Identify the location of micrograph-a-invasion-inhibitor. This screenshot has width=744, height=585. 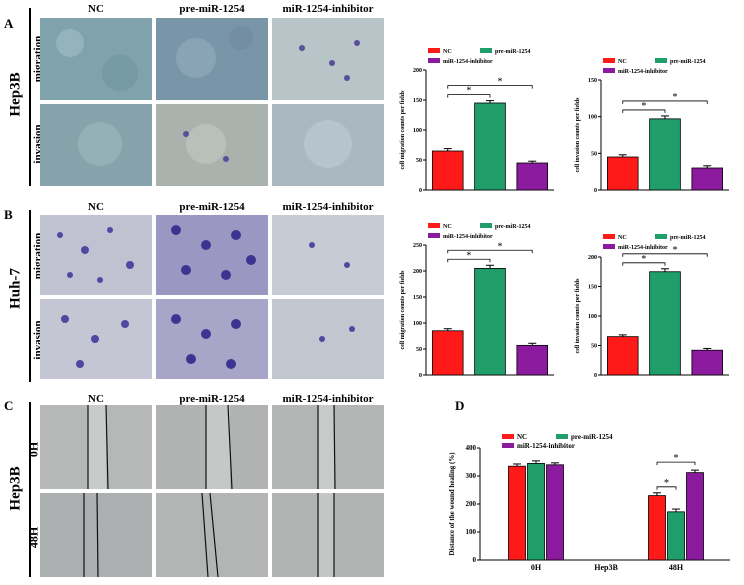
(328, 145).